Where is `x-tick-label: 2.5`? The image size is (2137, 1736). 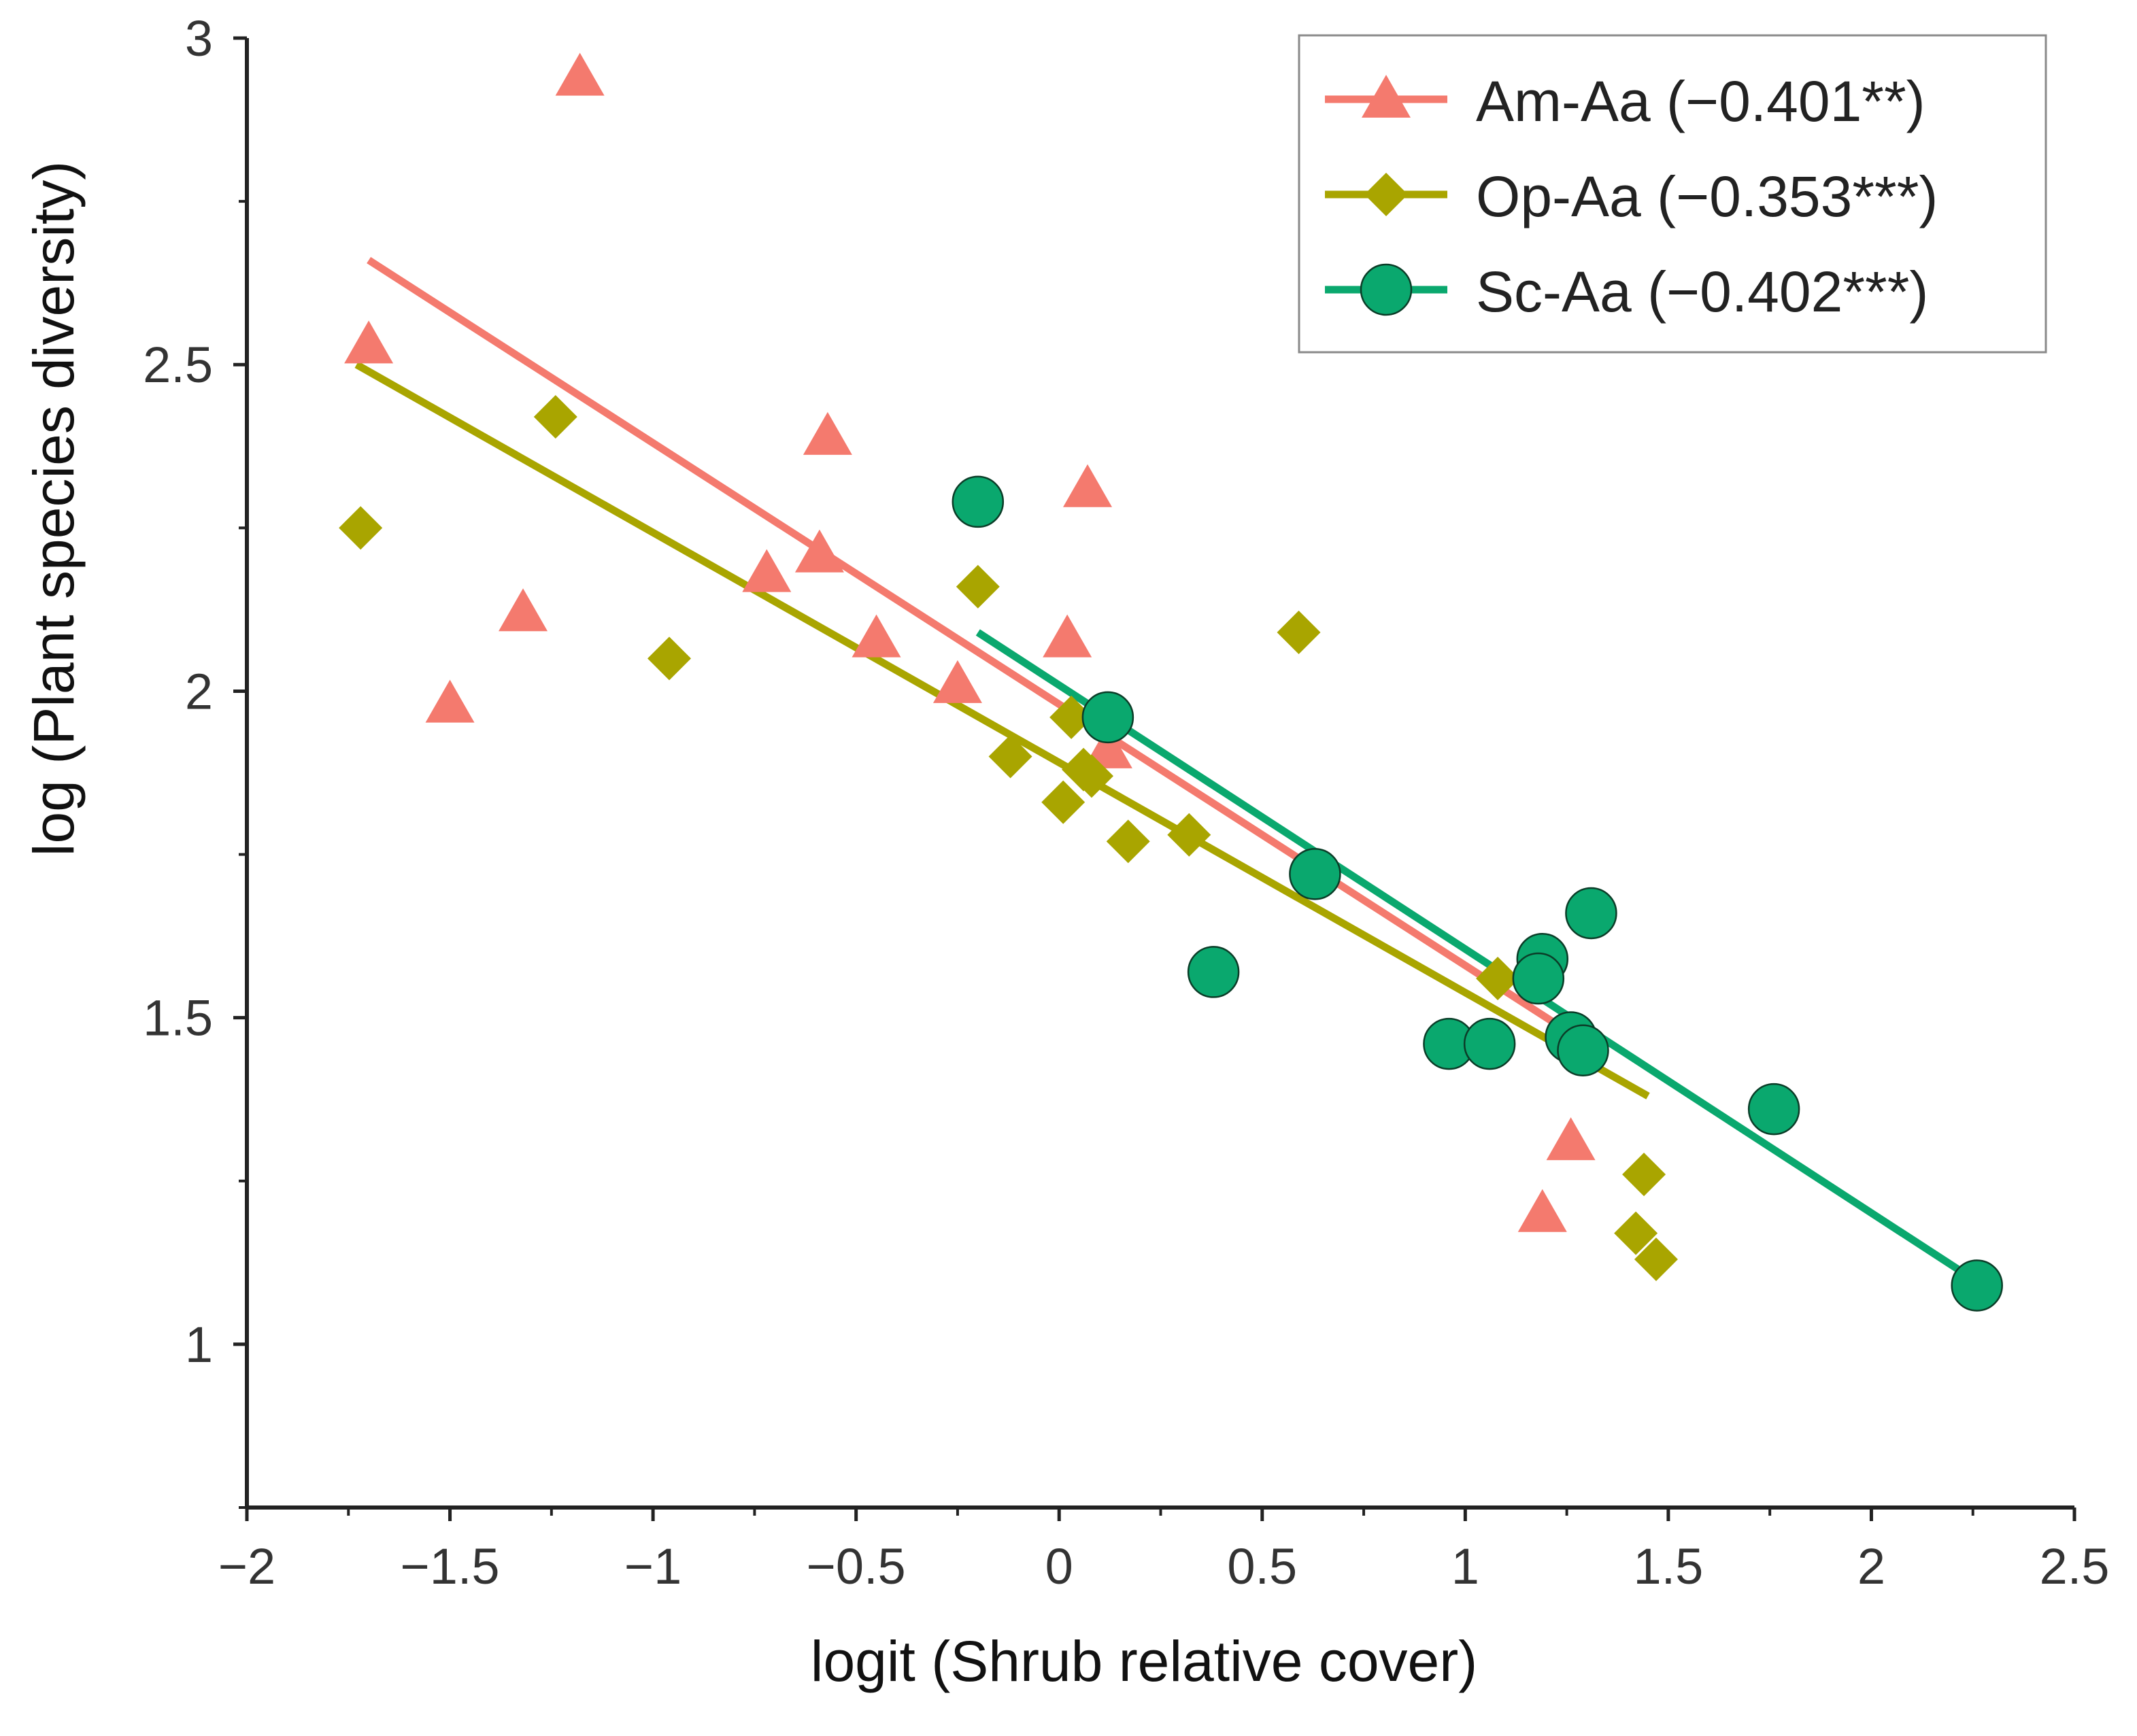
x-tick-label: 2.5 is located at coordinates (2075, 1566).